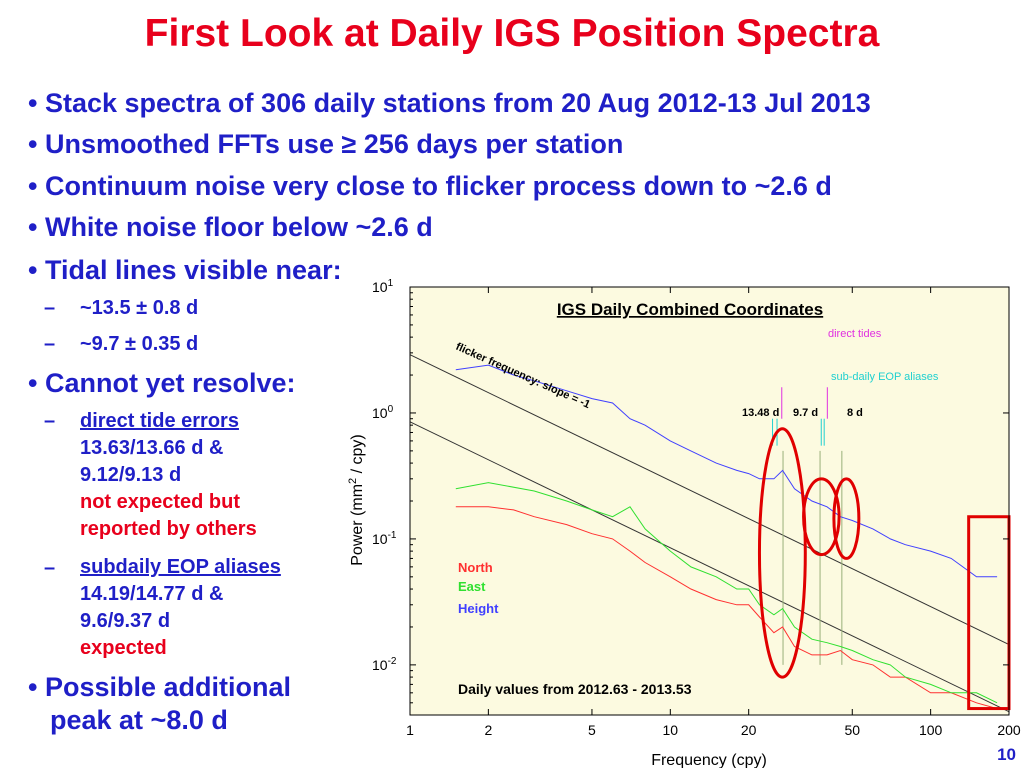 This screenshot has height=768, width=1024. I want to click on y-label-sup: 2, so click(353, 481).